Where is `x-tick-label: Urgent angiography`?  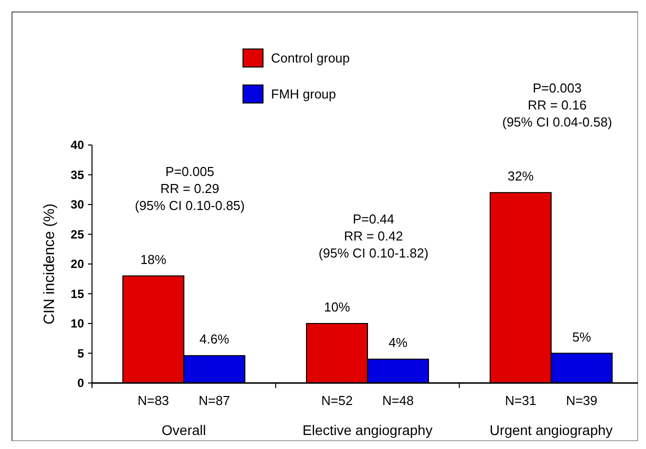 x-tick-label: Urgent angiography is located at coordinates (551, 430).